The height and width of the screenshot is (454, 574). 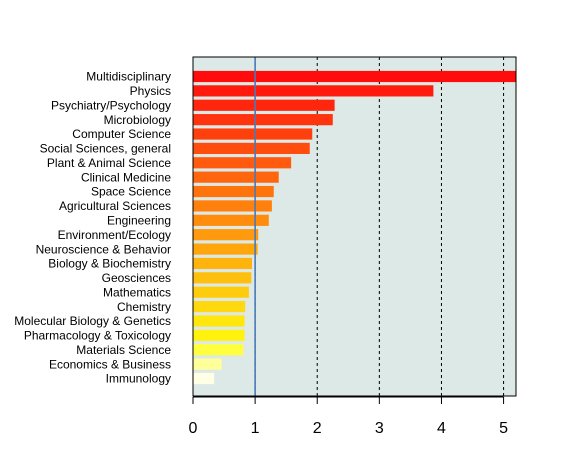 What do you see at coordinates (441, 428) in the screenshot?
I see `x-tick-label: 4` at bounding box center [441, 428].